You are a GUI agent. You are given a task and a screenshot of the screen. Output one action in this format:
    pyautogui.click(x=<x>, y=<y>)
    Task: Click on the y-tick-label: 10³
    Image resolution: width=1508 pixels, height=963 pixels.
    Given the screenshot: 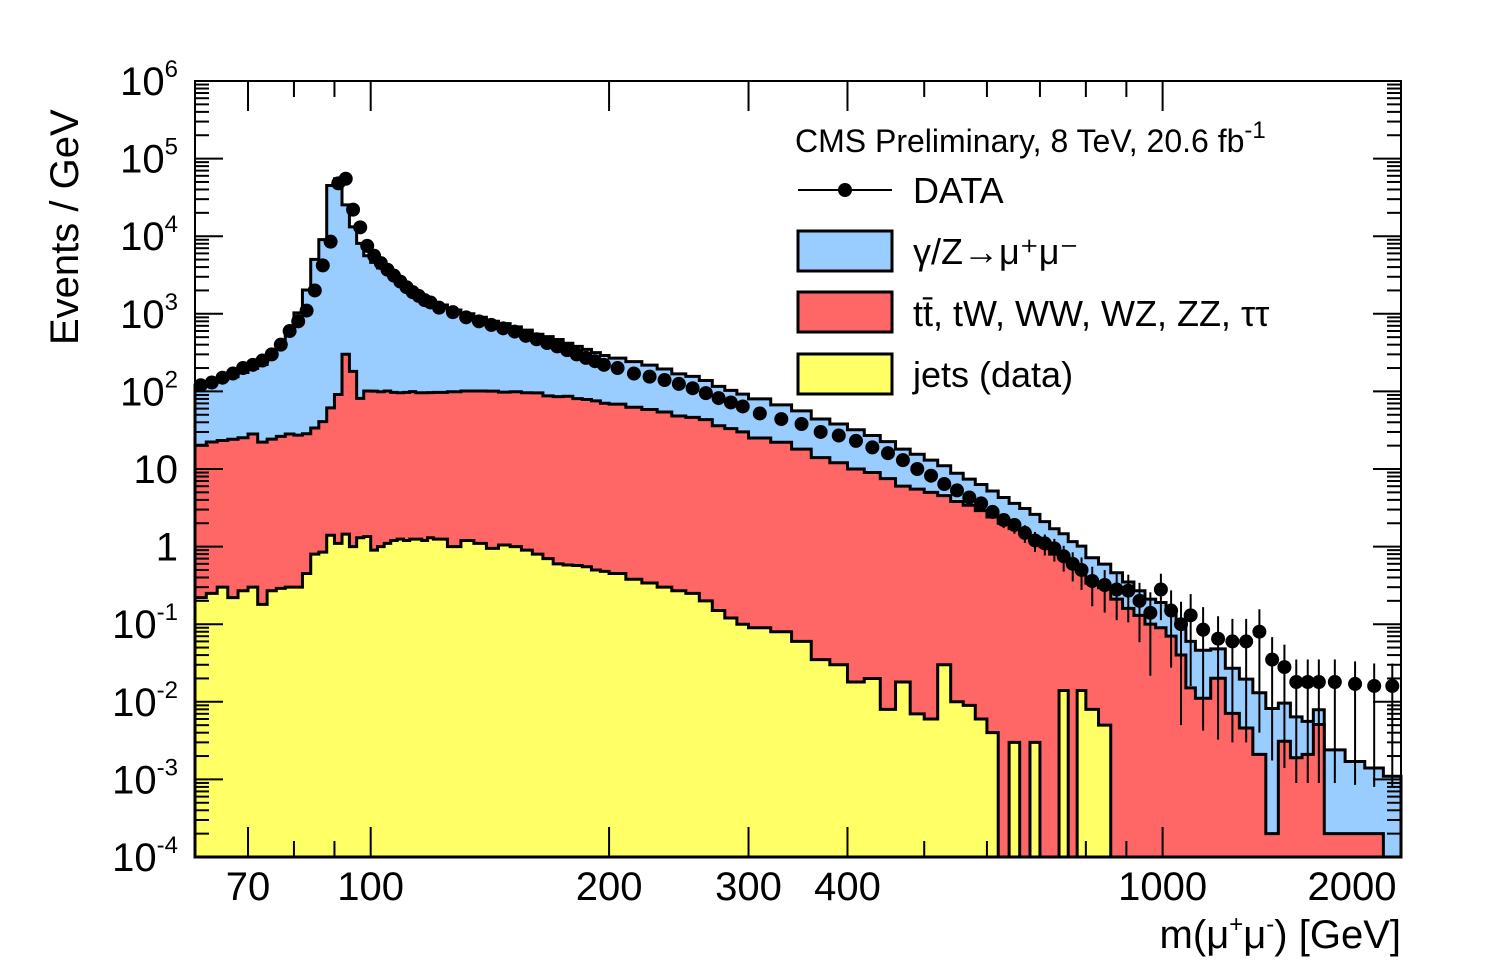 What is the action you would take?
    pyautogui.click(x=149, y=313)
    